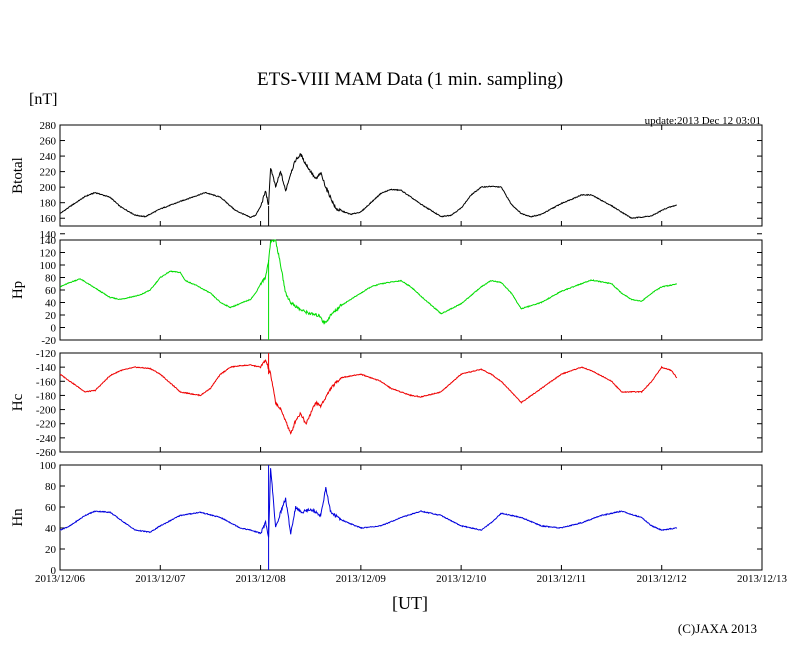 The width and height of the screenshot is (810, 655). I want to click on x-tick-label: 2013/12/07, so click(160, 579).